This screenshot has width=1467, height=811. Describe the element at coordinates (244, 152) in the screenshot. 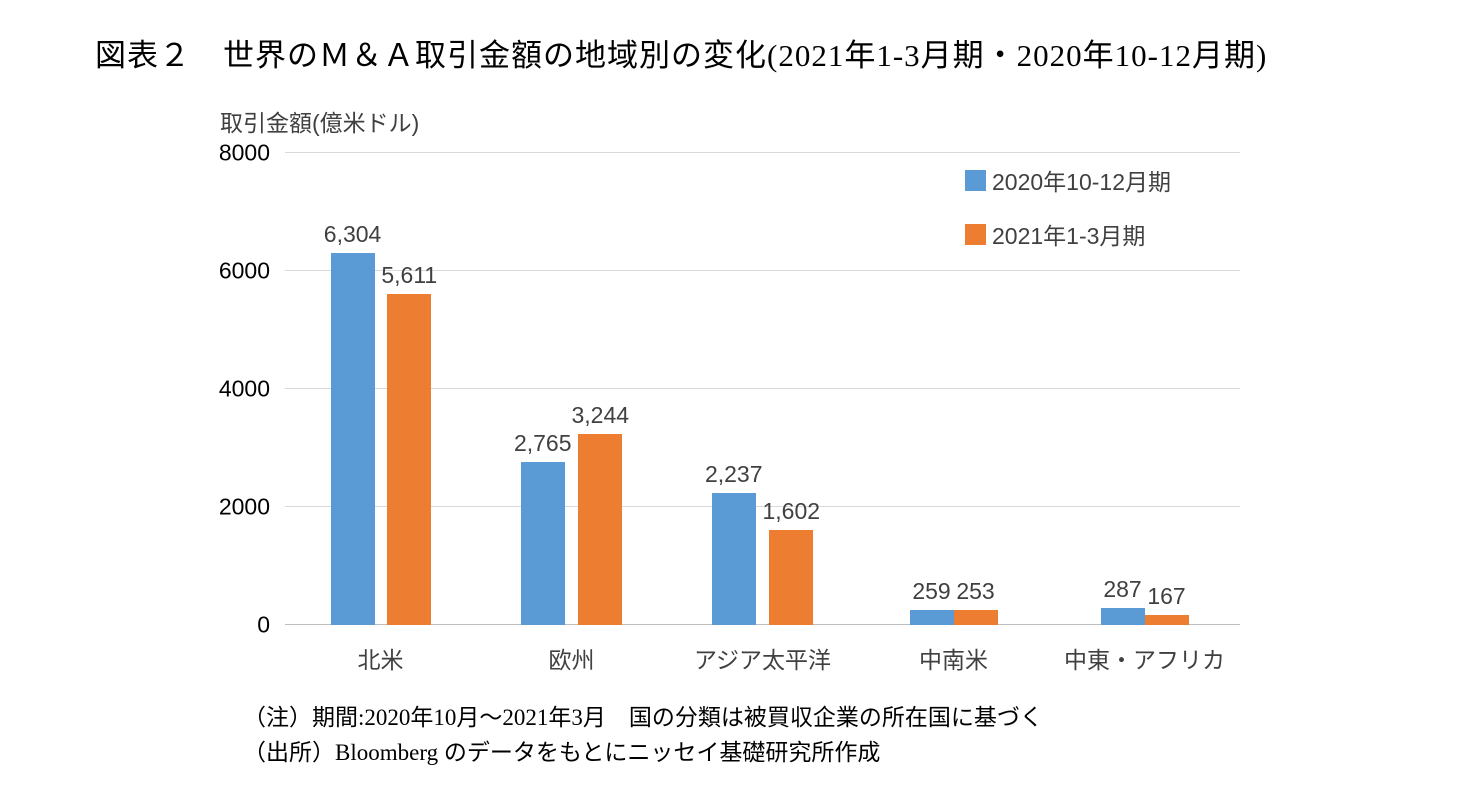

I see `y-tick-label: 8000` at that location.